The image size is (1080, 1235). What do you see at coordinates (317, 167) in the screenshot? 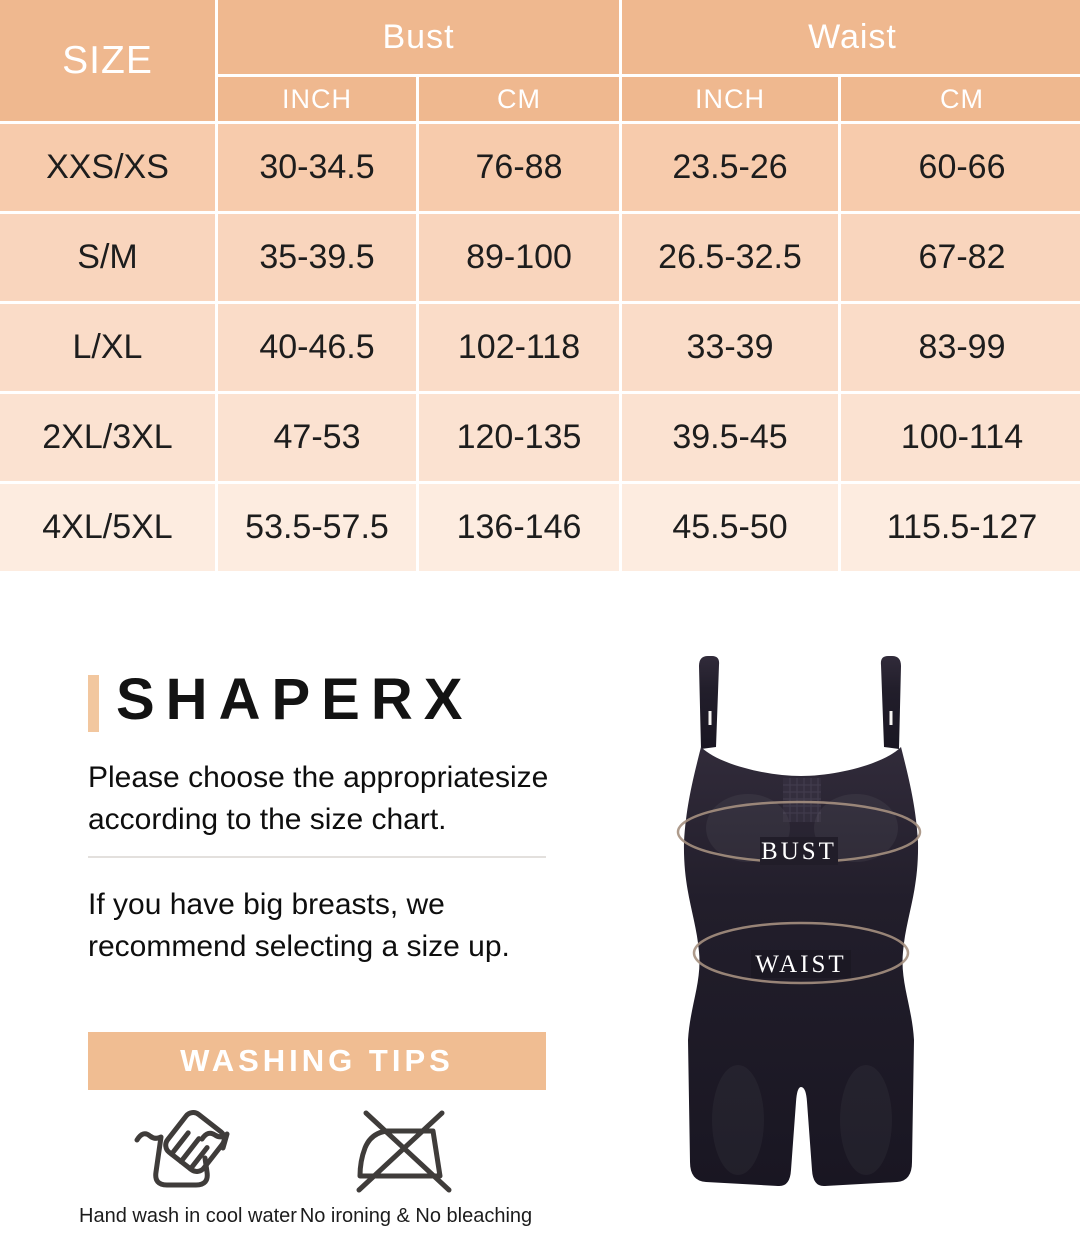
I see `value-cell: 30-34.5` at bounding box center [317, 167].